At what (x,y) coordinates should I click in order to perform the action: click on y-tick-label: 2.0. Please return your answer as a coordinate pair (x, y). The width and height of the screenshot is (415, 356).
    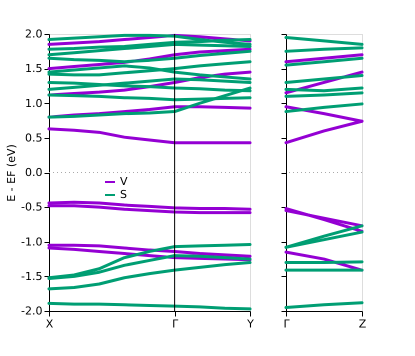
    Looking at the image, I should click on (33, 34).